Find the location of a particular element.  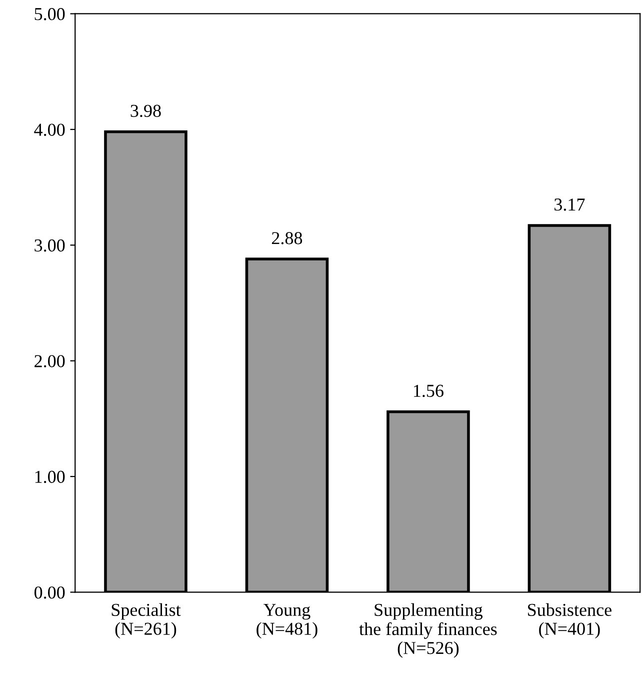

data-label: 1.56 is located at coordinates (429, 391).